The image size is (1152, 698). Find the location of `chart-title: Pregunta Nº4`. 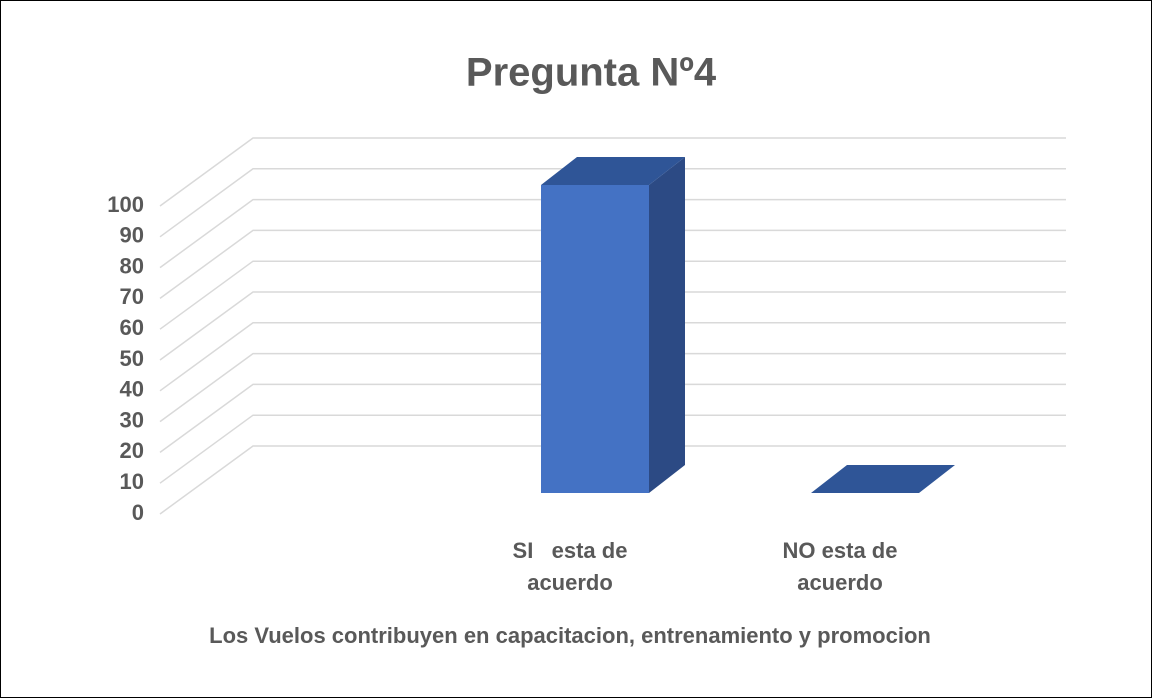

chart-title: Pregunta Nº4 is located at coordinates (591, 73).